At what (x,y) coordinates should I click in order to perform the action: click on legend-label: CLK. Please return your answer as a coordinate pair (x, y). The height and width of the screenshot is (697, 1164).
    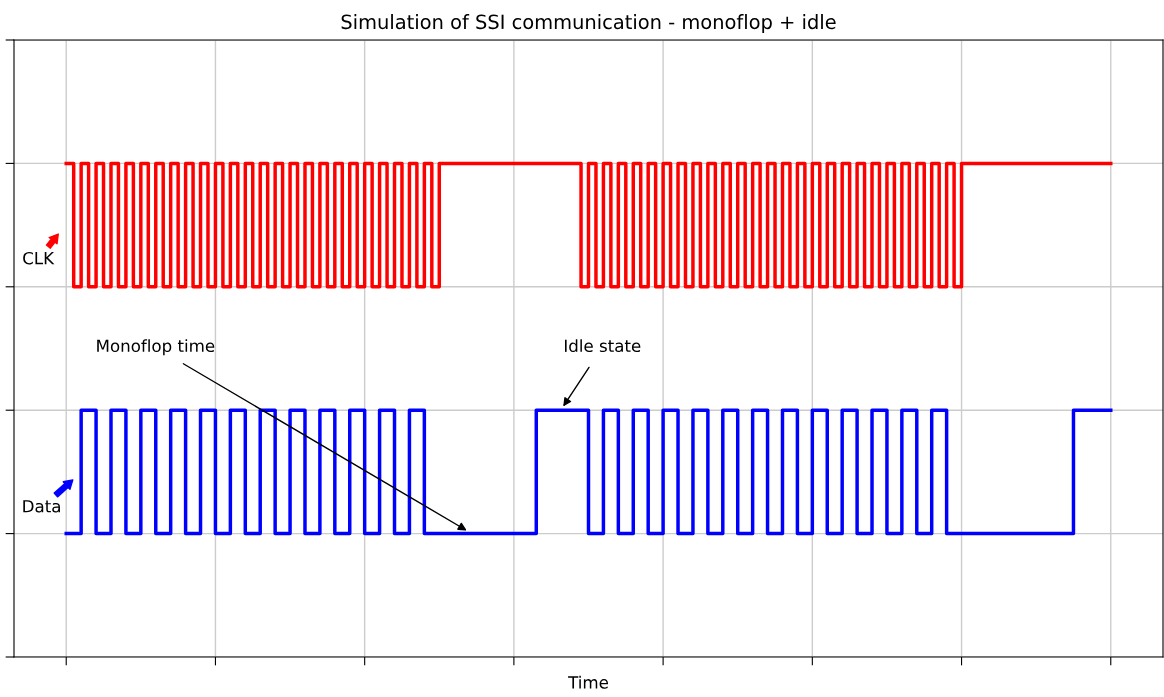
    Looking at the image, I should click on (39, 258).